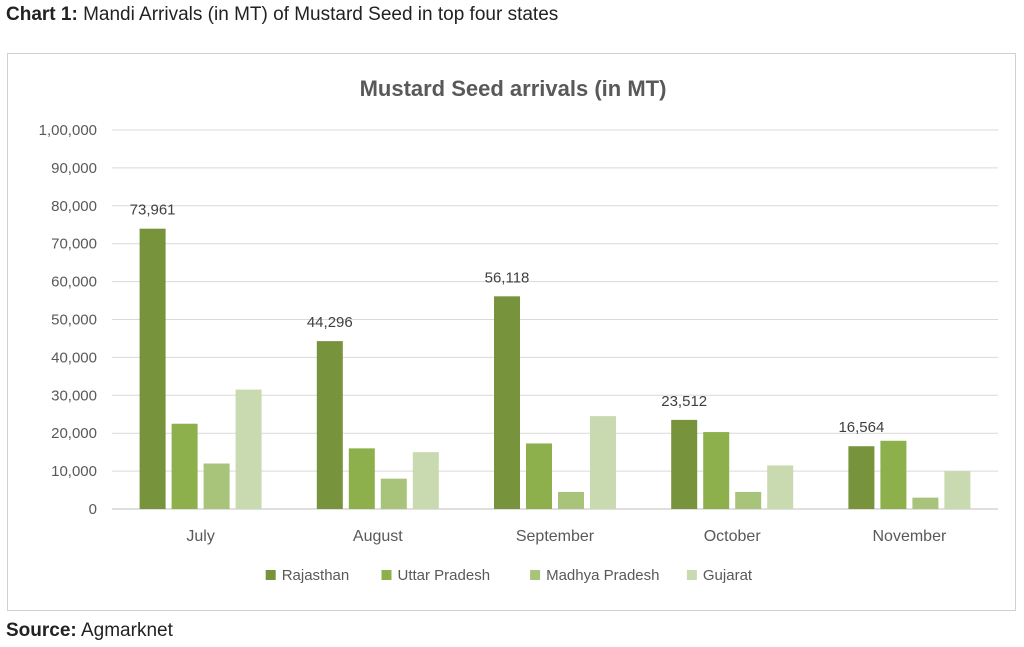 The height and width of the screenshot is (647, 1024). What do you see at coordinates (329, 425) in the screenshot?
I see `bar-rajasthan-august` at bounding box center [329, 425].